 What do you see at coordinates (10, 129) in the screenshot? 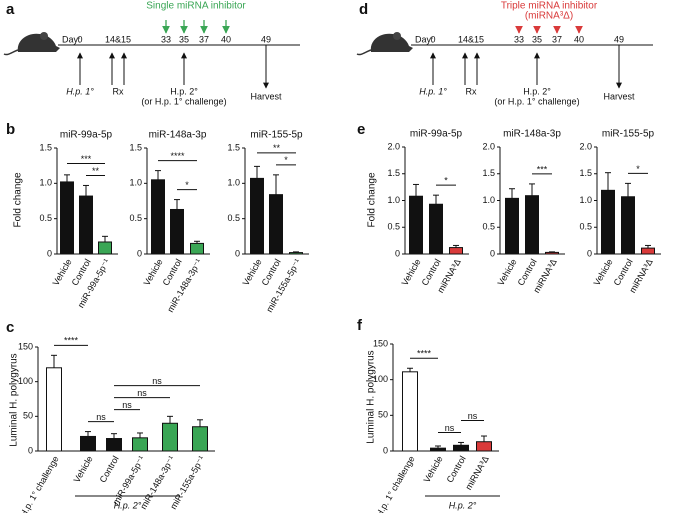
I see `panel-label: b` at bounding box center [10, 129].